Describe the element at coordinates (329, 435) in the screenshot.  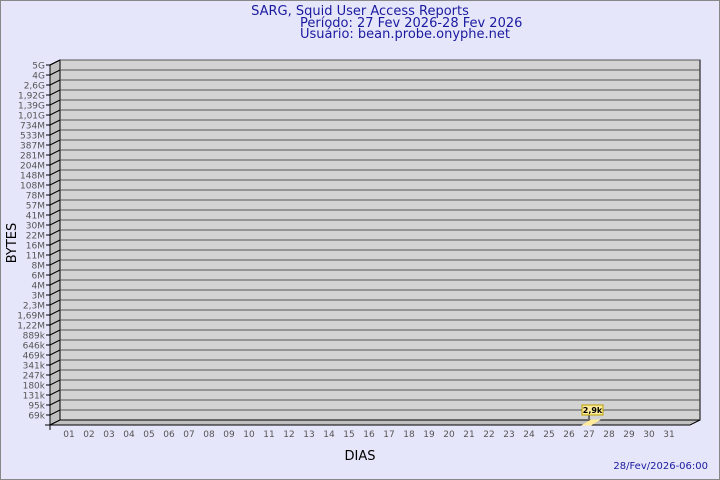
I see `x-tick-label: 14` at that location.